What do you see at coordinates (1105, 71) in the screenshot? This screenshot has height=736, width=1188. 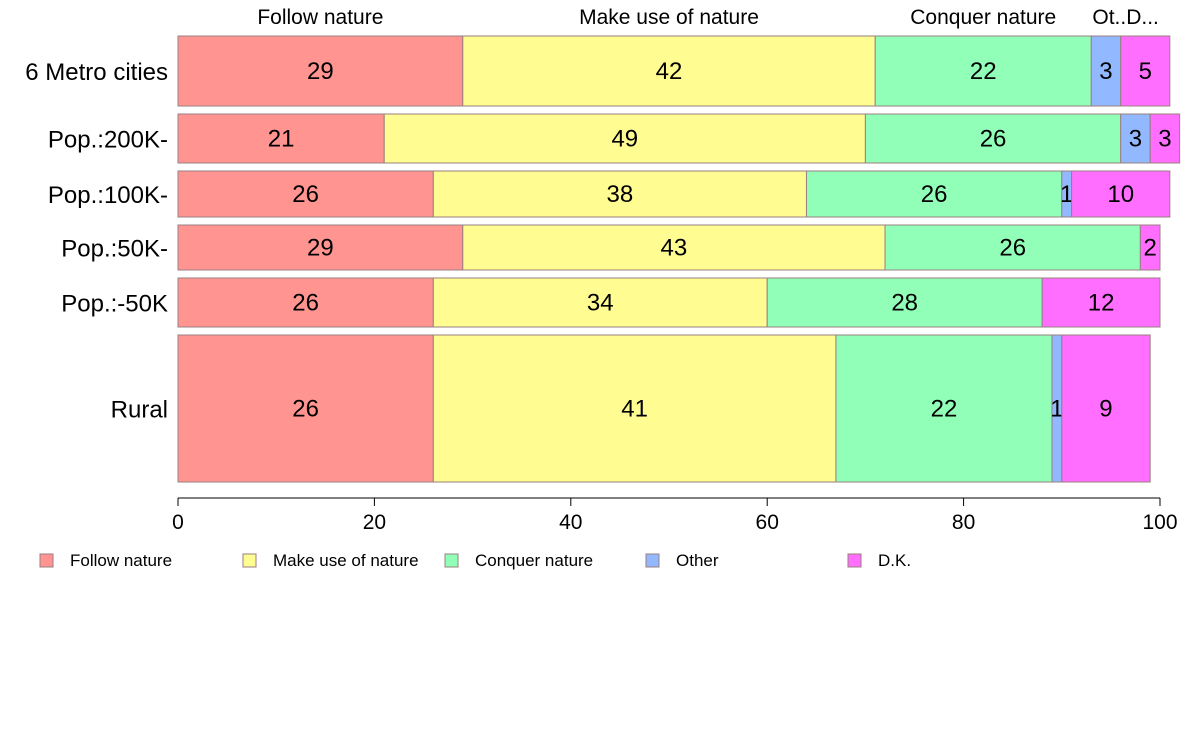 I see `data-label-other-6-metro-cities: 3` at bounding box center [1105, 71].